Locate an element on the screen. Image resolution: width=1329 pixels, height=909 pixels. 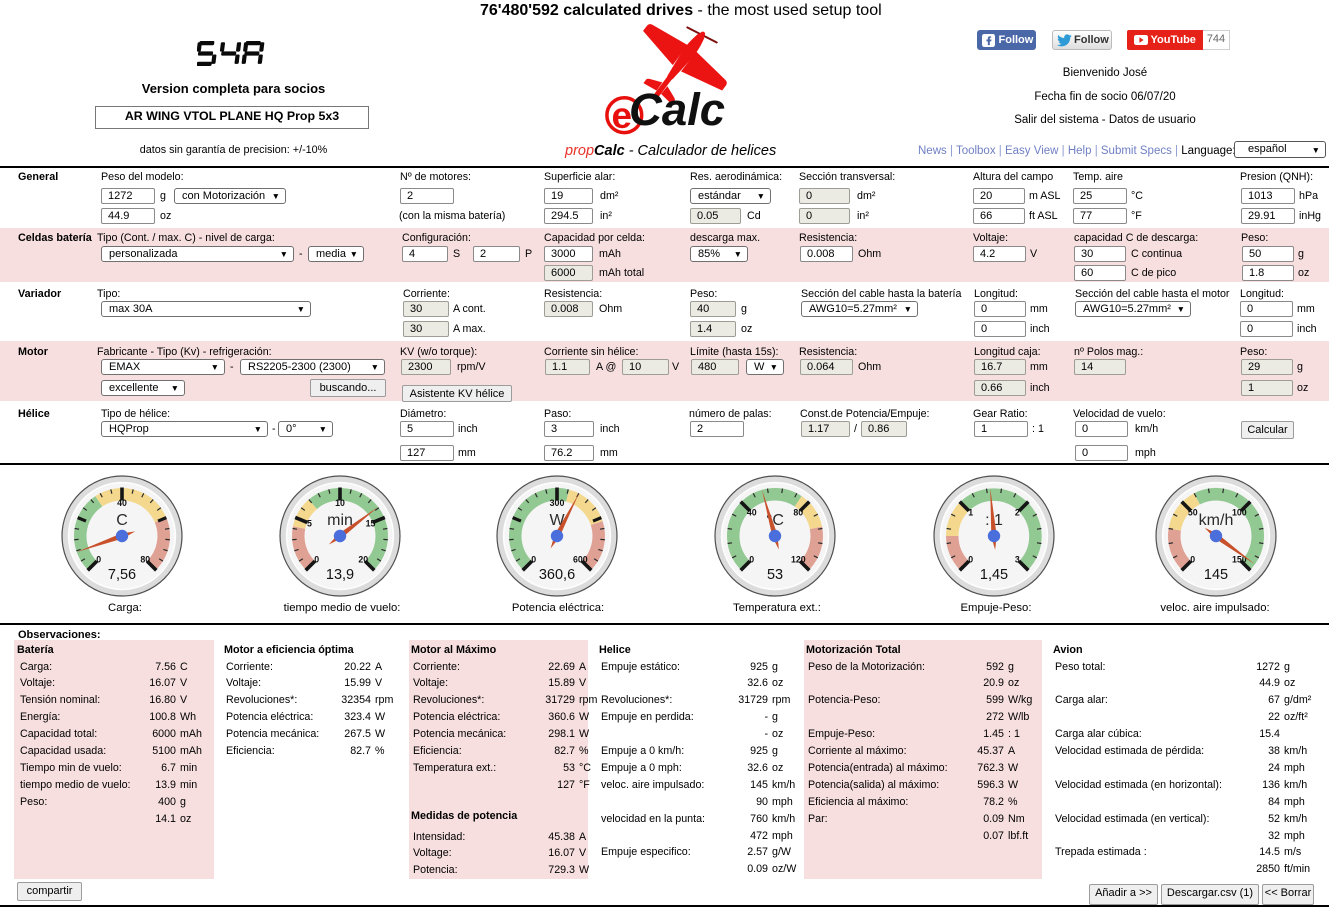
svg-text: 145 is located at coordinates (1216, 575).